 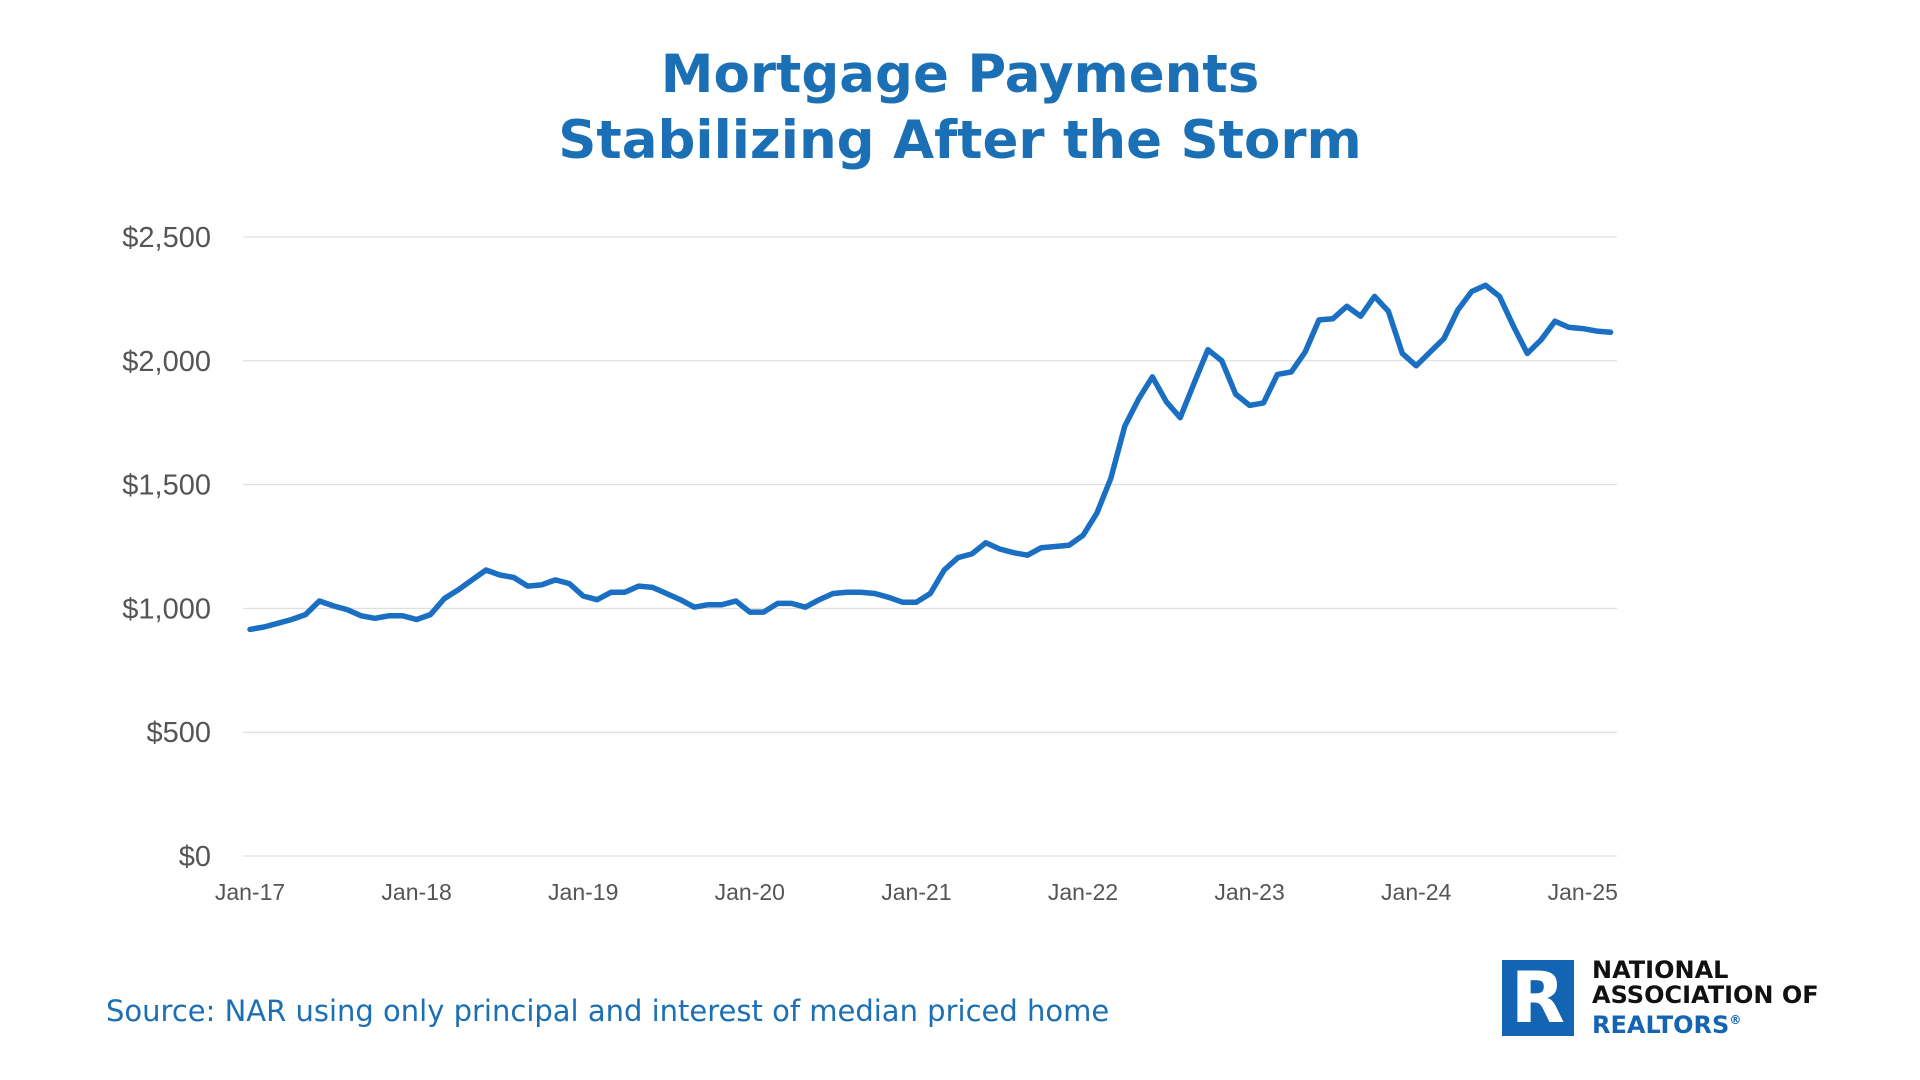 I want to click on logo-line-1: NATIONAL, so click(x=1660, y=970).